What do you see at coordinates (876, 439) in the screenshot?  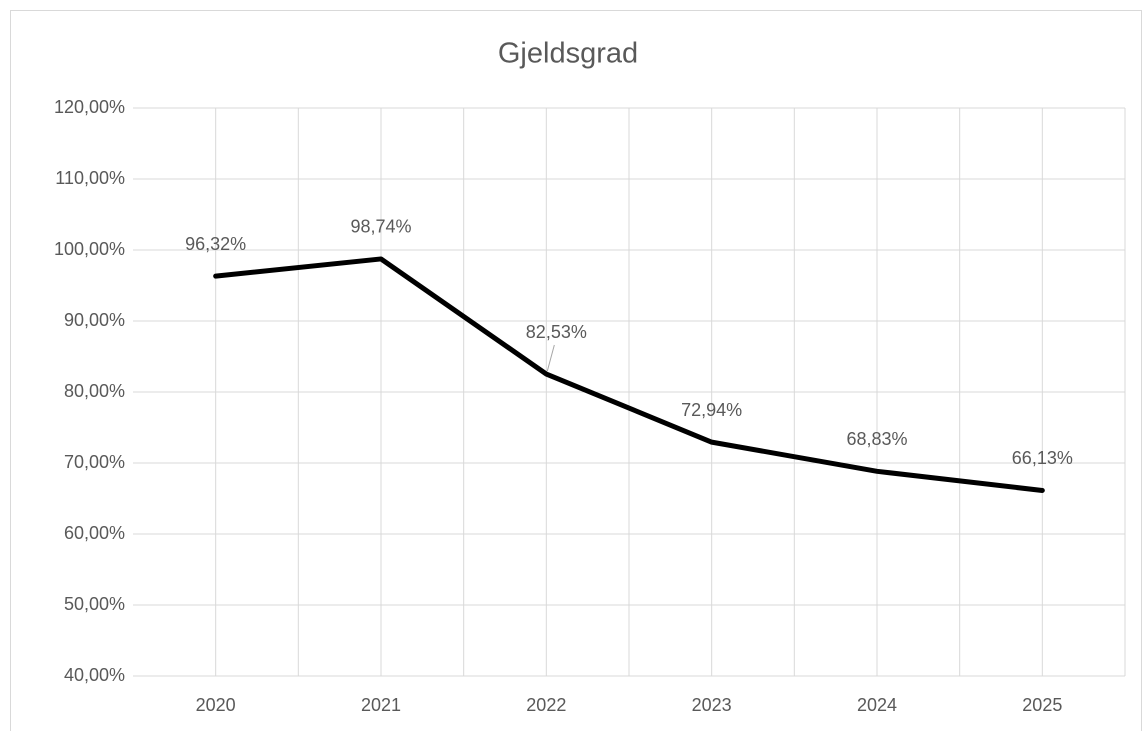 I see `data-label: 68,83%` at bounding box center [876, 439].